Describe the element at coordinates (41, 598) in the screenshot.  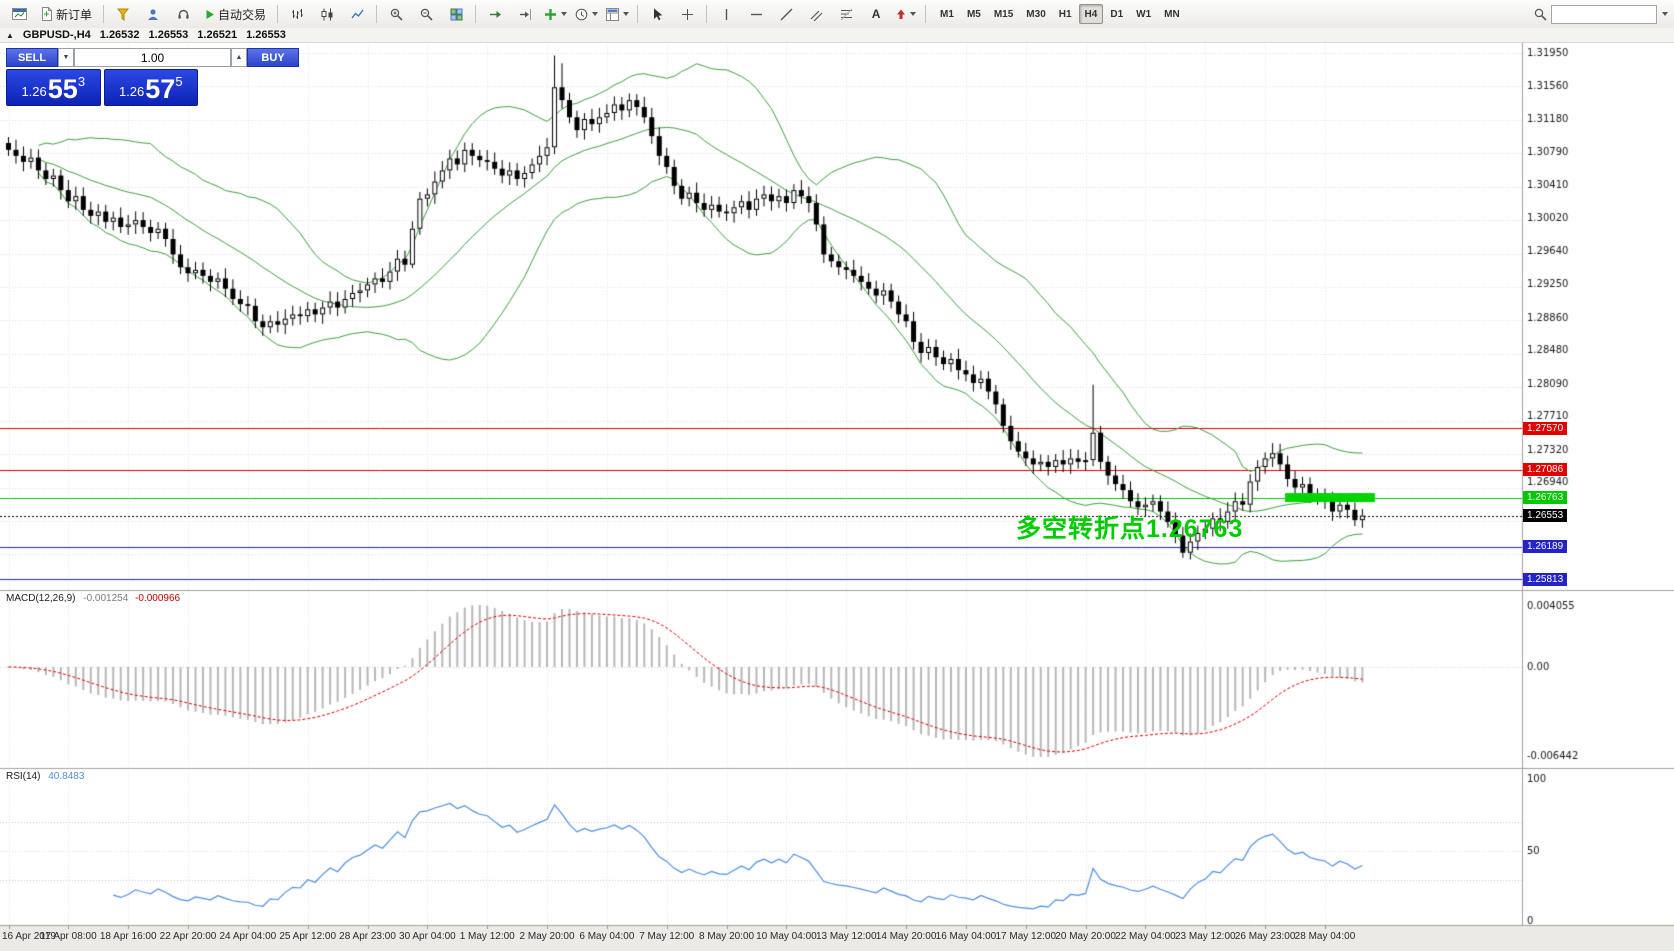
I see `macd-name: MACD(12,26,9)` at that location.